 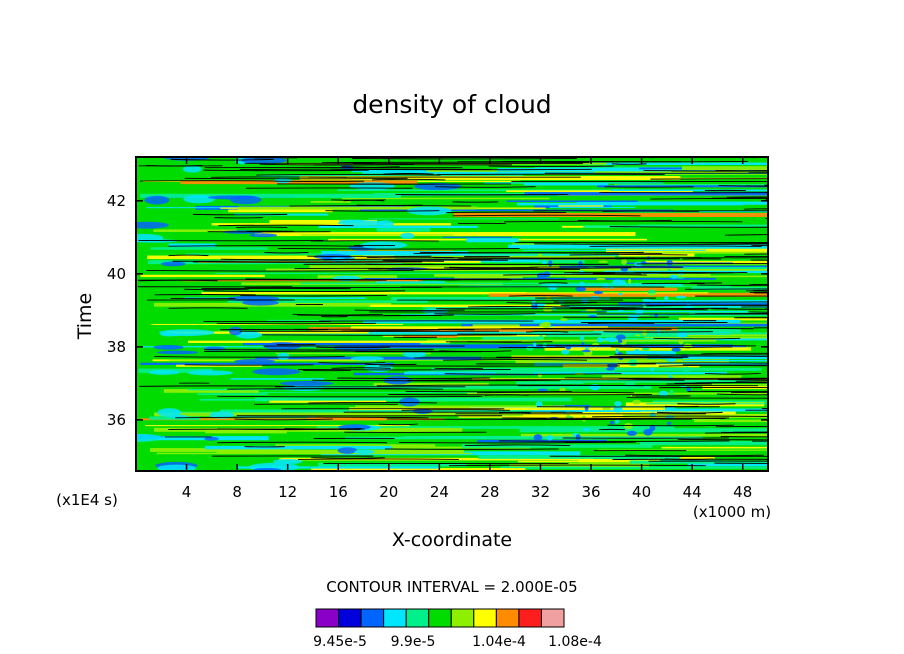 What do you see at coordinates (116, 347) in the screenshot?
I see `y-tick-label: 38` at bounding box center [116, 347].